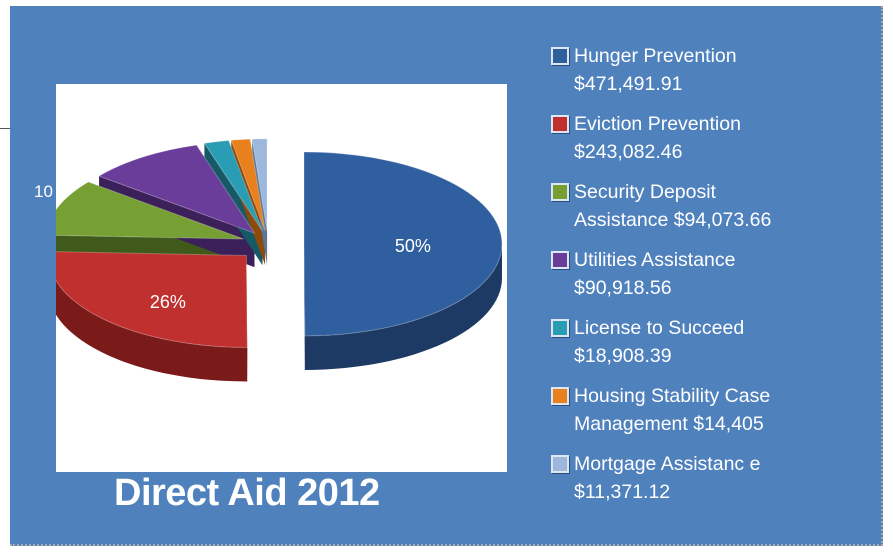 This screenshot has height=554, width=893. I want to click on legend-item-hunger-prevention: Hunger Prevention $471,491.91, so click(699, 76).